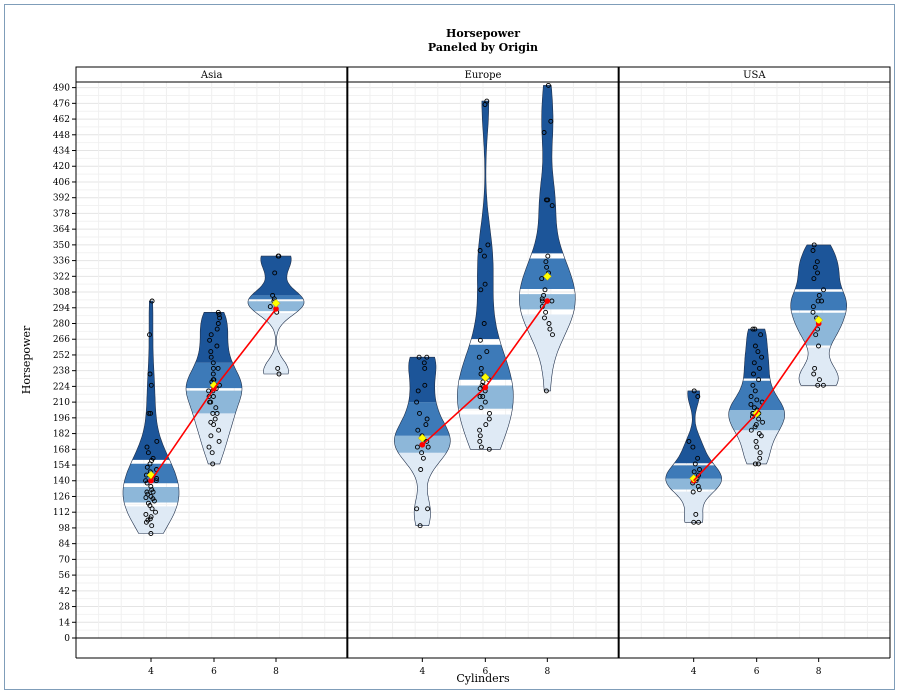  I want to click on x-tick-label: 4, so click(151, 672).